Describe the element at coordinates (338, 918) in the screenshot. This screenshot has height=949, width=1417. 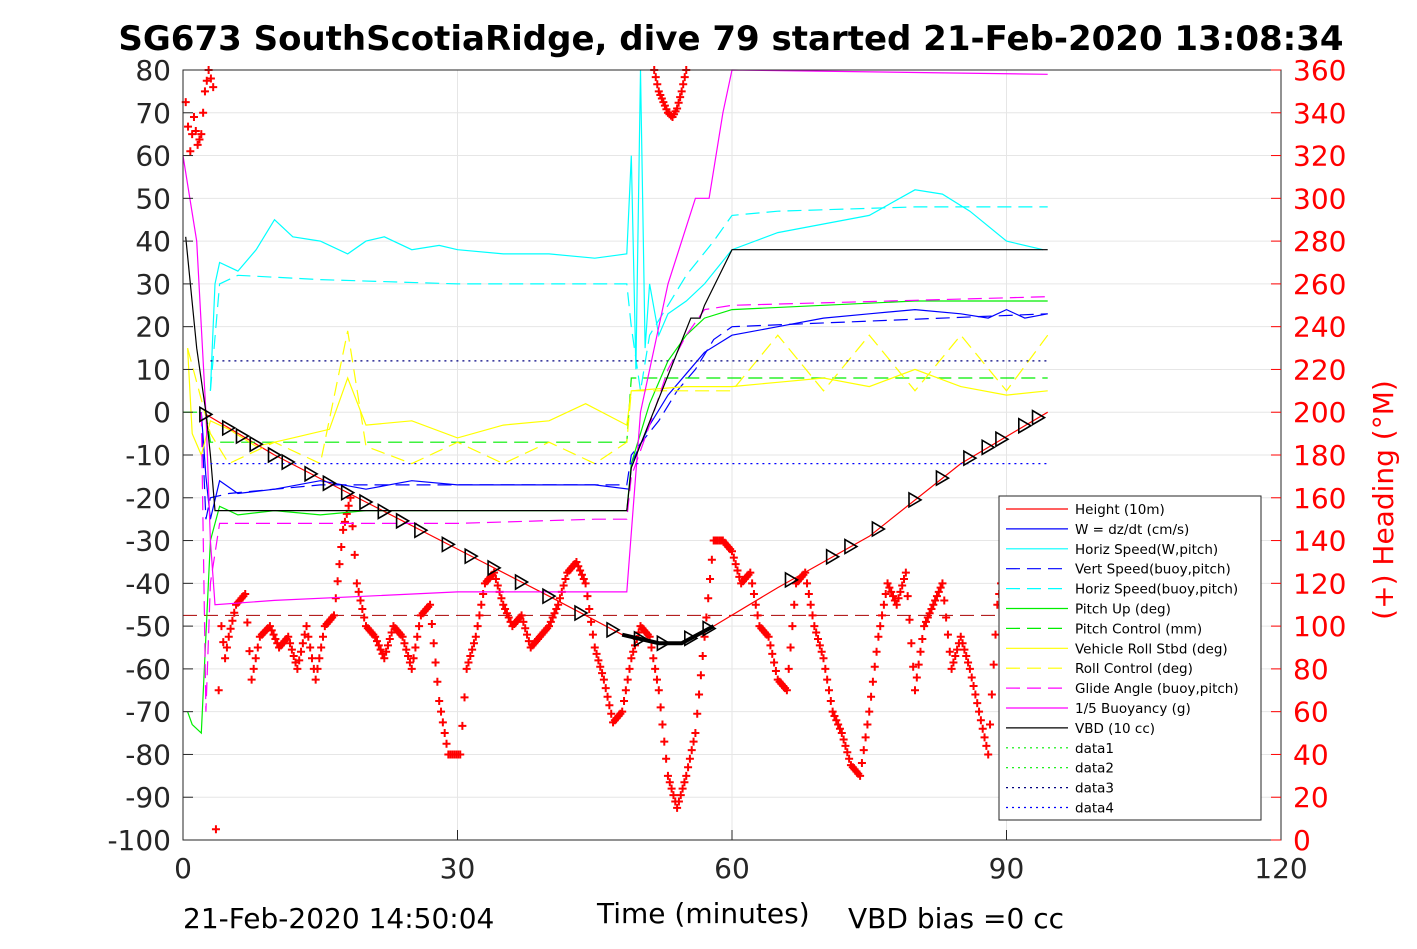
I see `footer-timestamp: 21-Feb-2020 14:50:04` at that location.